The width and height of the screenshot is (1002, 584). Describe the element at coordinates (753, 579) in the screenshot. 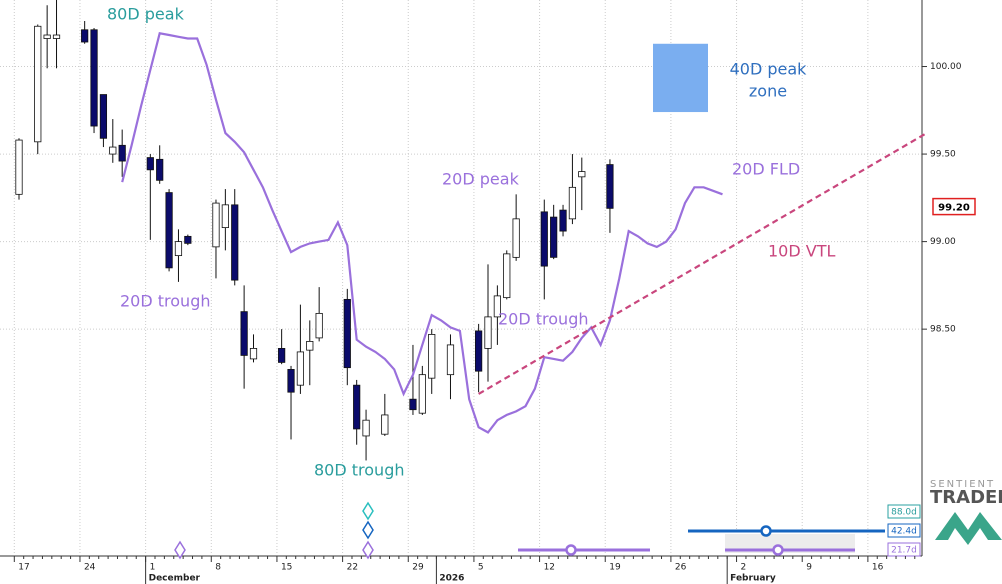

I see `month-label: February` at that location.